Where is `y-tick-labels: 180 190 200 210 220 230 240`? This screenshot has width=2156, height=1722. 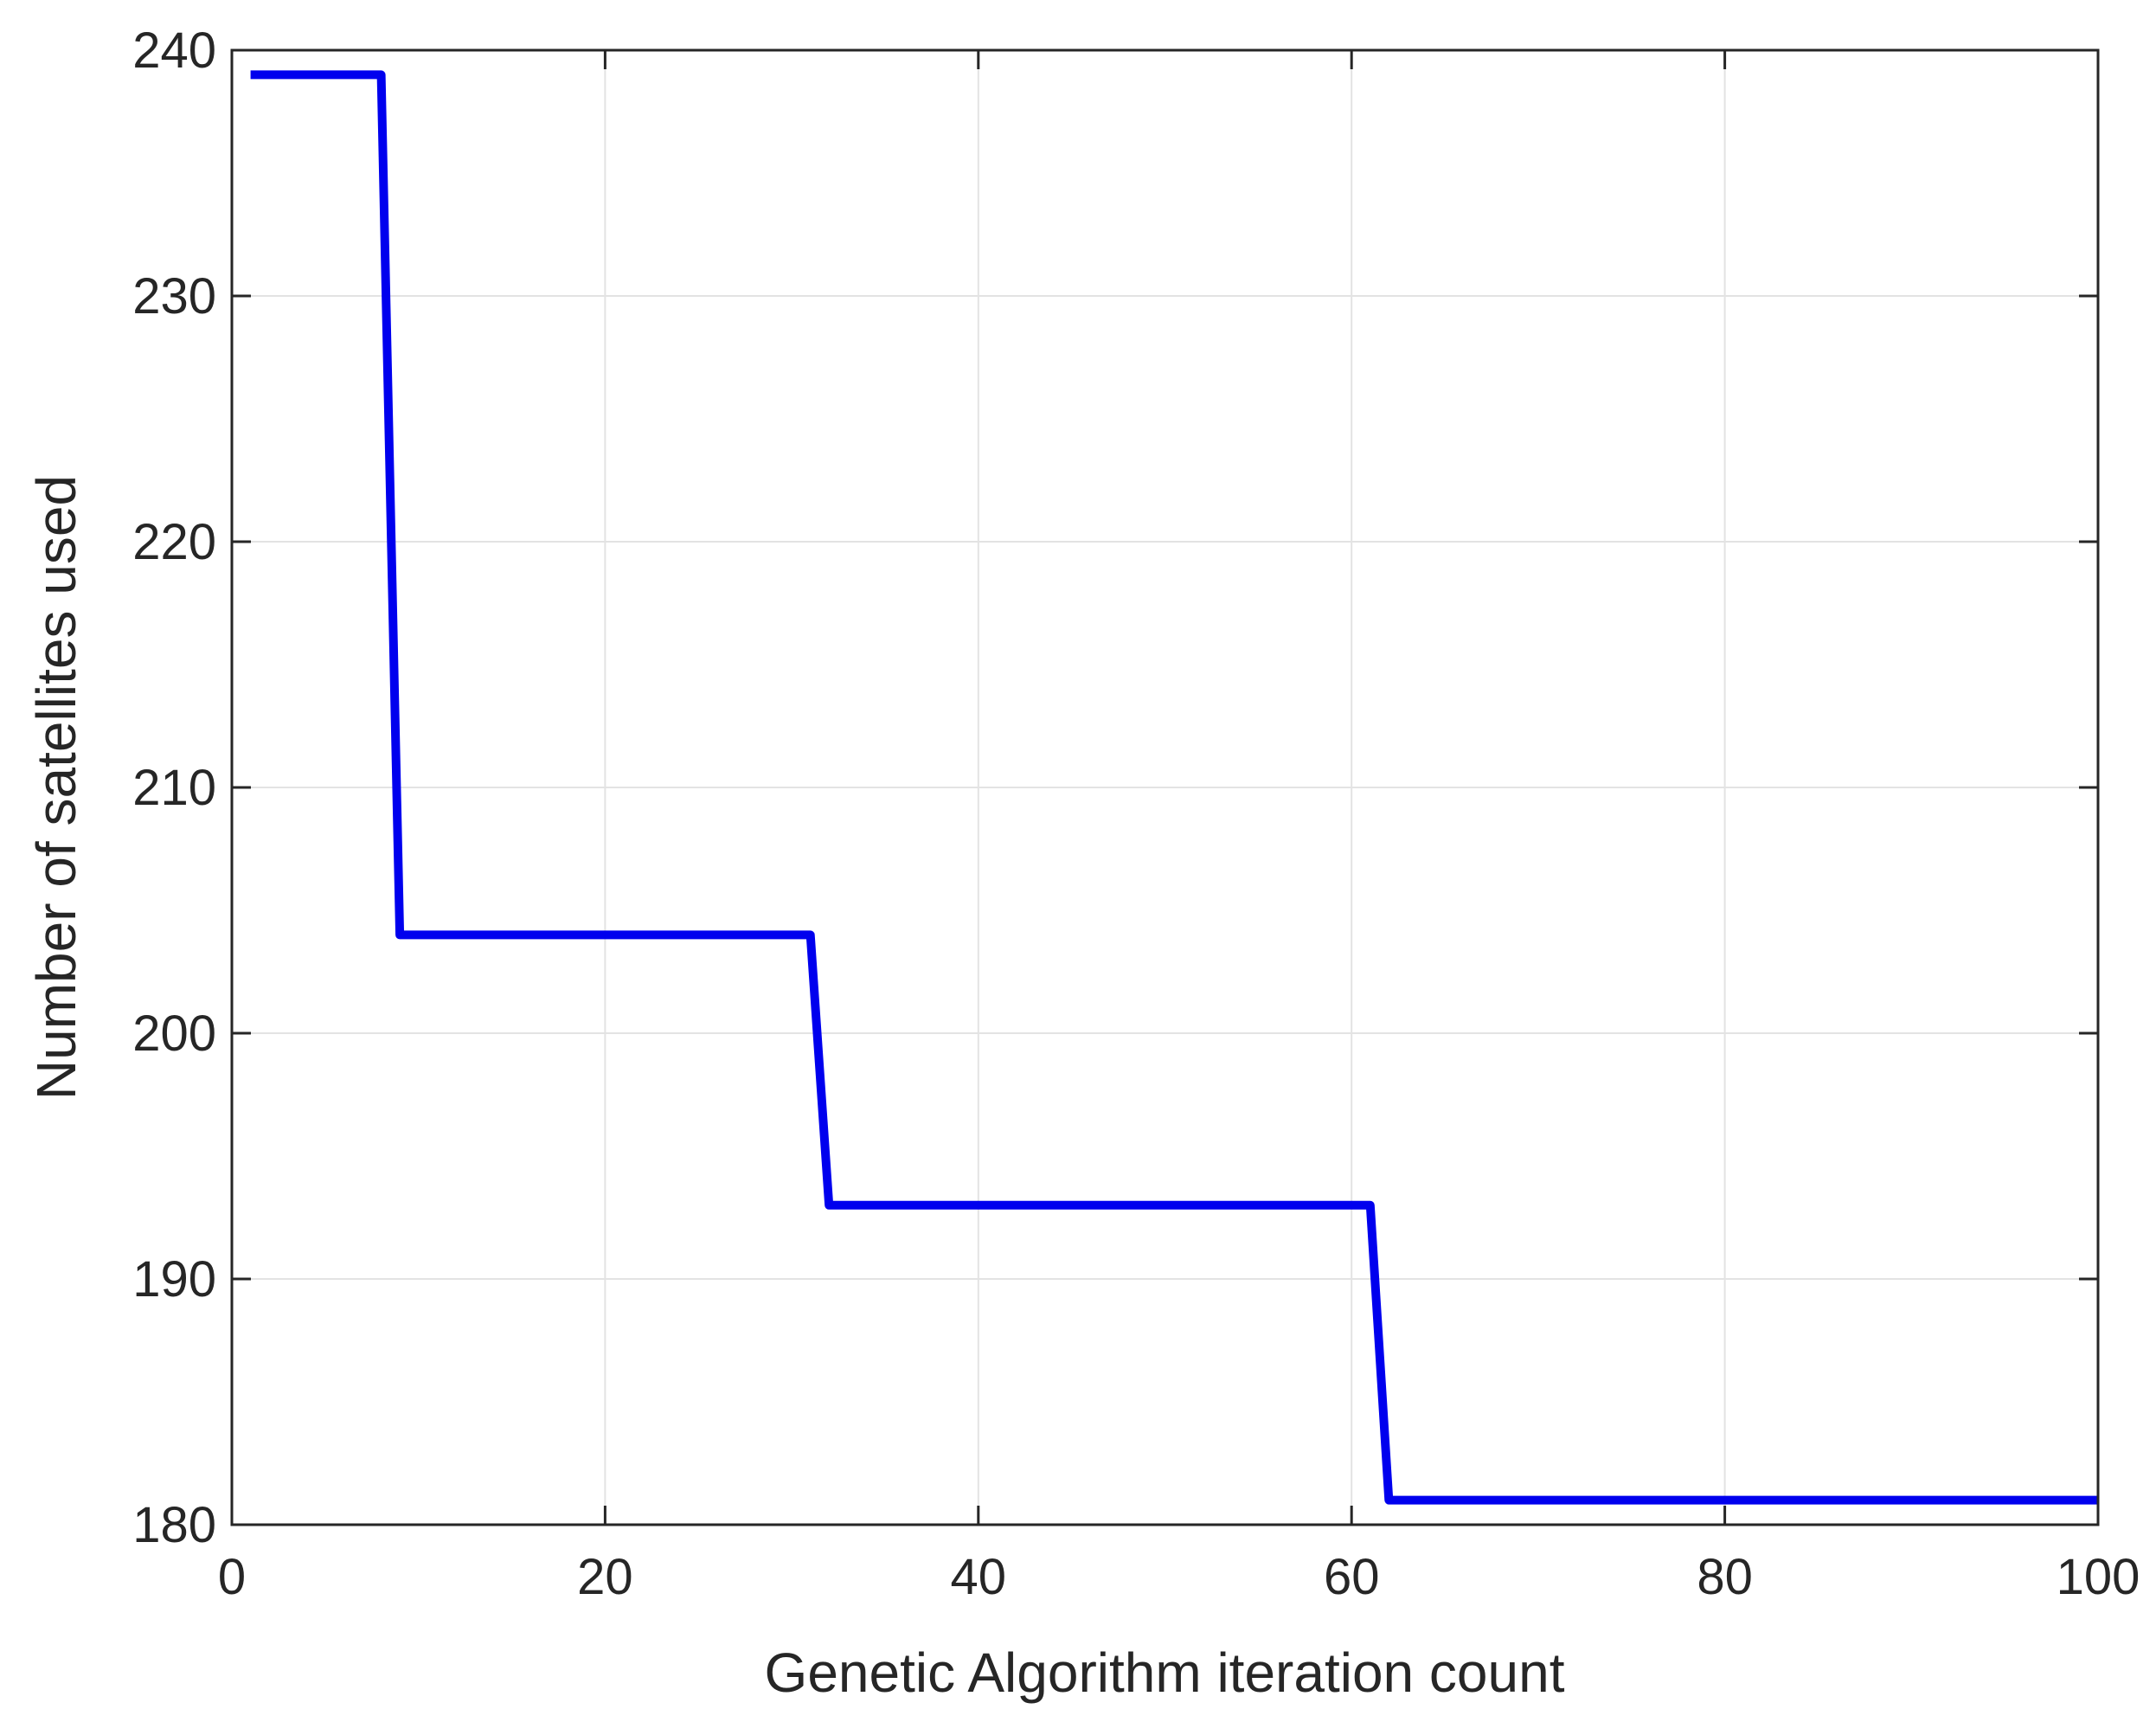 y-tick-labels: 180 190 200 210 220 230 240 is located at coordinates (174, 787).